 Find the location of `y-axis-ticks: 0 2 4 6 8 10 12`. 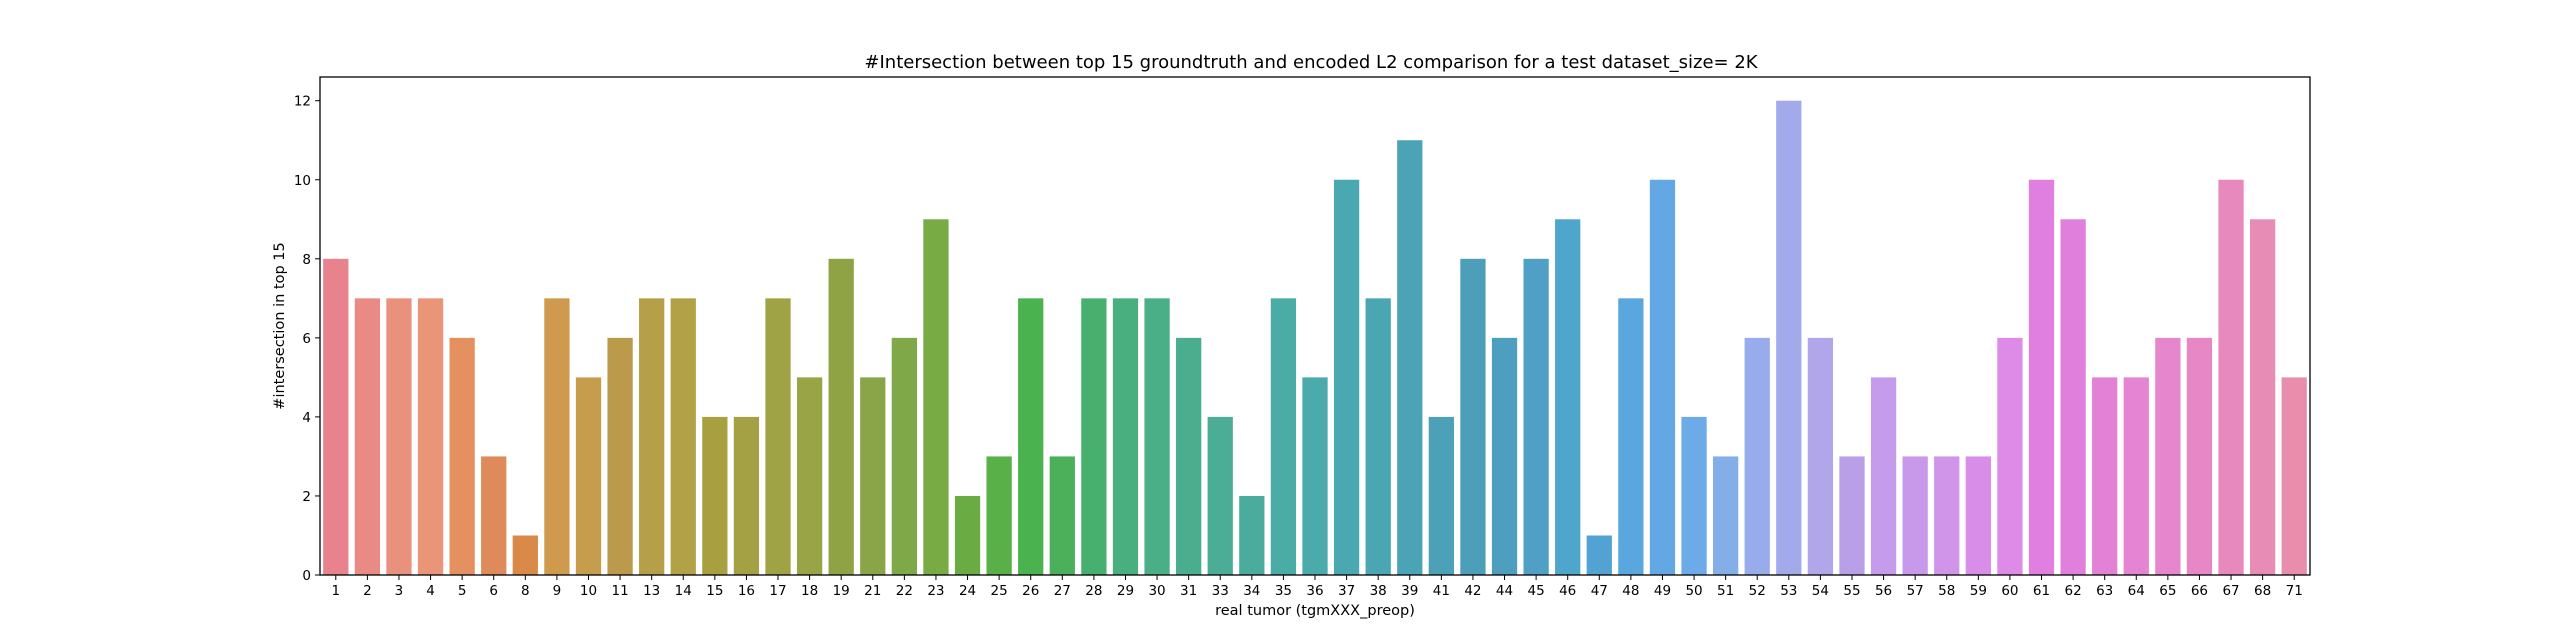

y-axis-ticks: 0 2 4 6 8 10 12 is located at coordinates (307, 339).